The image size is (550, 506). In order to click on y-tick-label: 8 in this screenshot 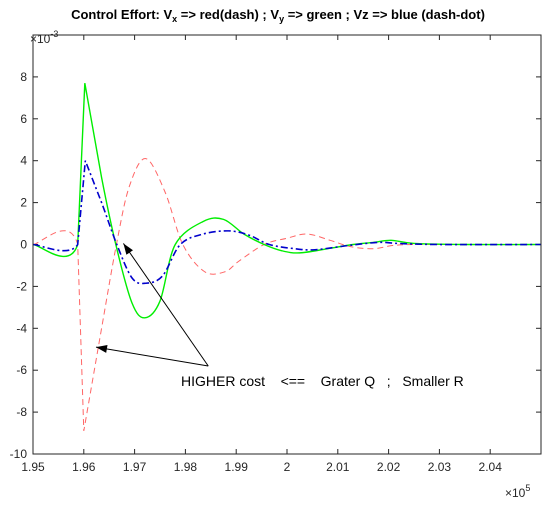, I will do `click(23, 77)`.